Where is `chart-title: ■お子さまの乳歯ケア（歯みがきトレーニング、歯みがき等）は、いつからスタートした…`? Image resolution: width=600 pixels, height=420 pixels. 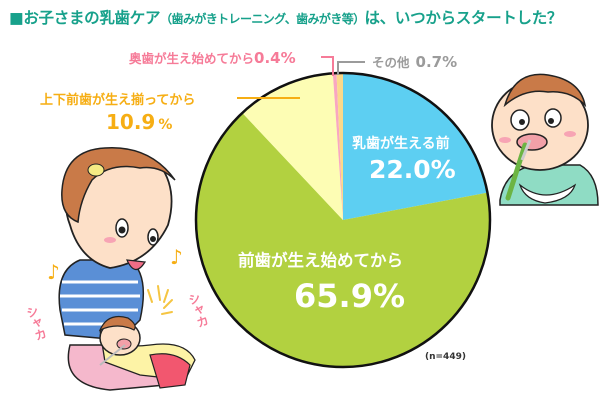 chart-title: ■お子さまの乳歯ケア（歯みがきトレーニング、歯みがき等）は、いつからスタートした… is located at coordinates (285, 17).